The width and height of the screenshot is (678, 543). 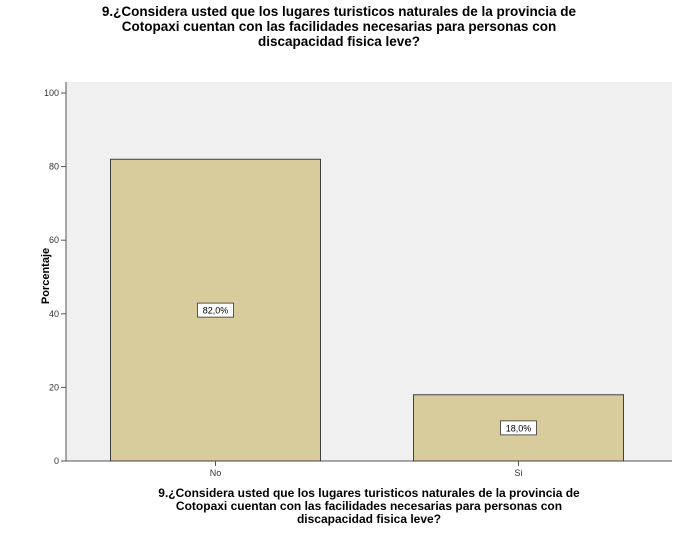 What do you see at coordinates (518, 473) in the screenshot?
I see `x-tick-label-si: Si` at bounding box center [518, 473].